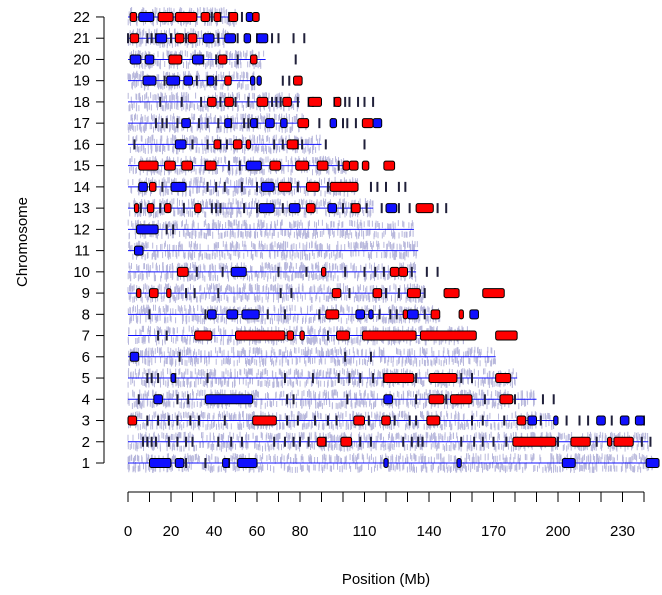  Describe the element at coordinates (81, 187) in the screenshot. I see `y-tick-label-14: 14` at that location.